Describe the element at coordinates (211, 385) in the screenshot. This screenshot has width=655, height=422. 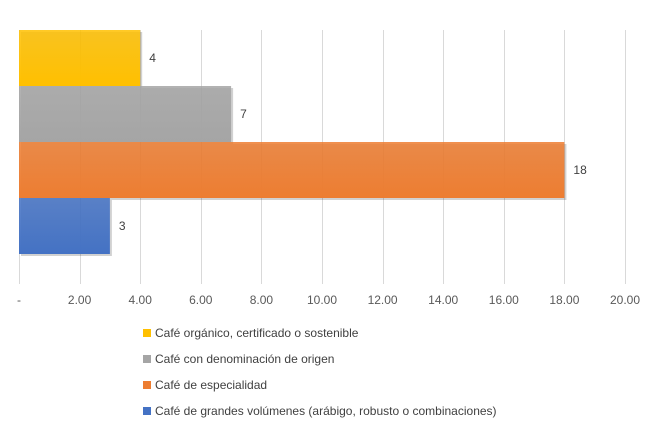
I see `legend-label-2: Café de especialidad` at that location.